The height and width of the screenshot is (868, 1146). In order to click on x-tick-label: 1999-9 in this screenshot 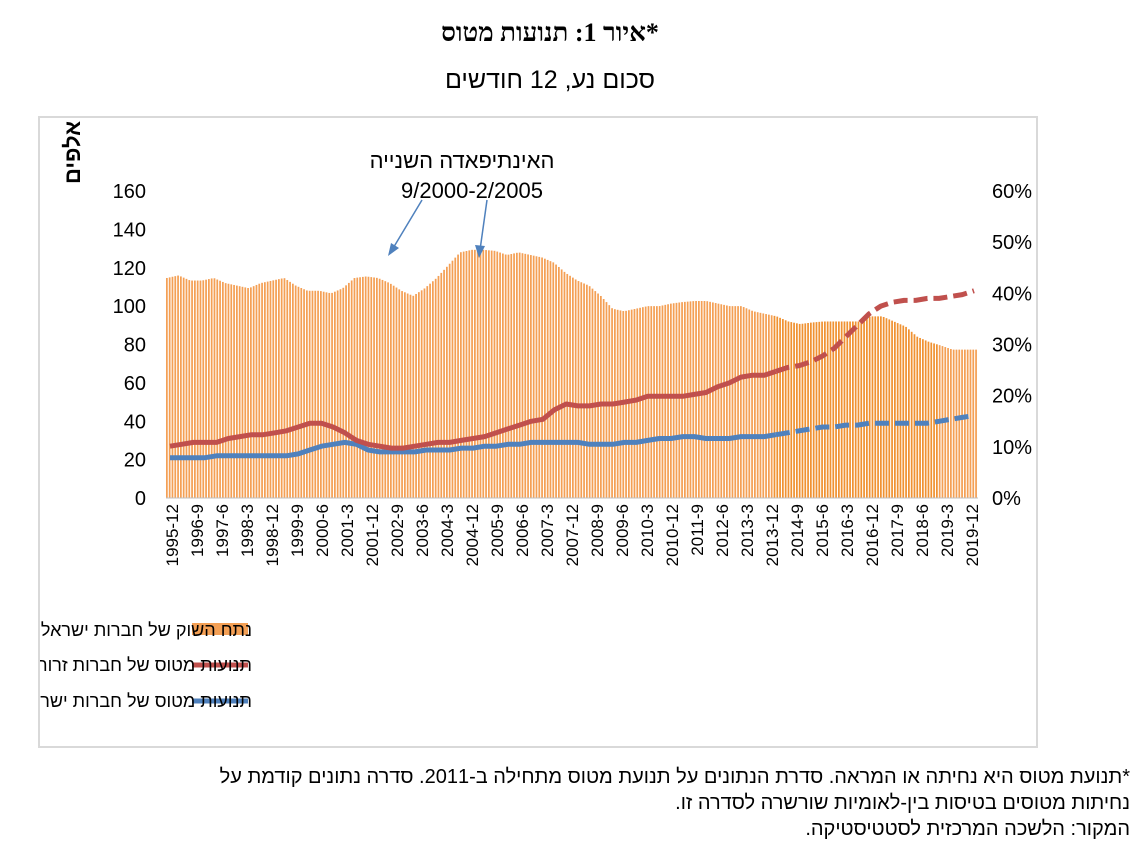, I will do `click(297, 530)`.